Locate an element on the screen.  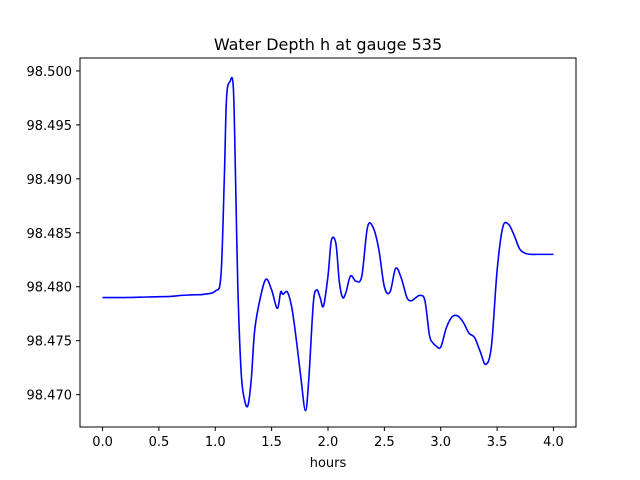
x-axis-ticks: 0.0 0.5 1.0 1.5 2.0 2.5 3.0 3.5 4.0 is located at coordinates (328, 438).